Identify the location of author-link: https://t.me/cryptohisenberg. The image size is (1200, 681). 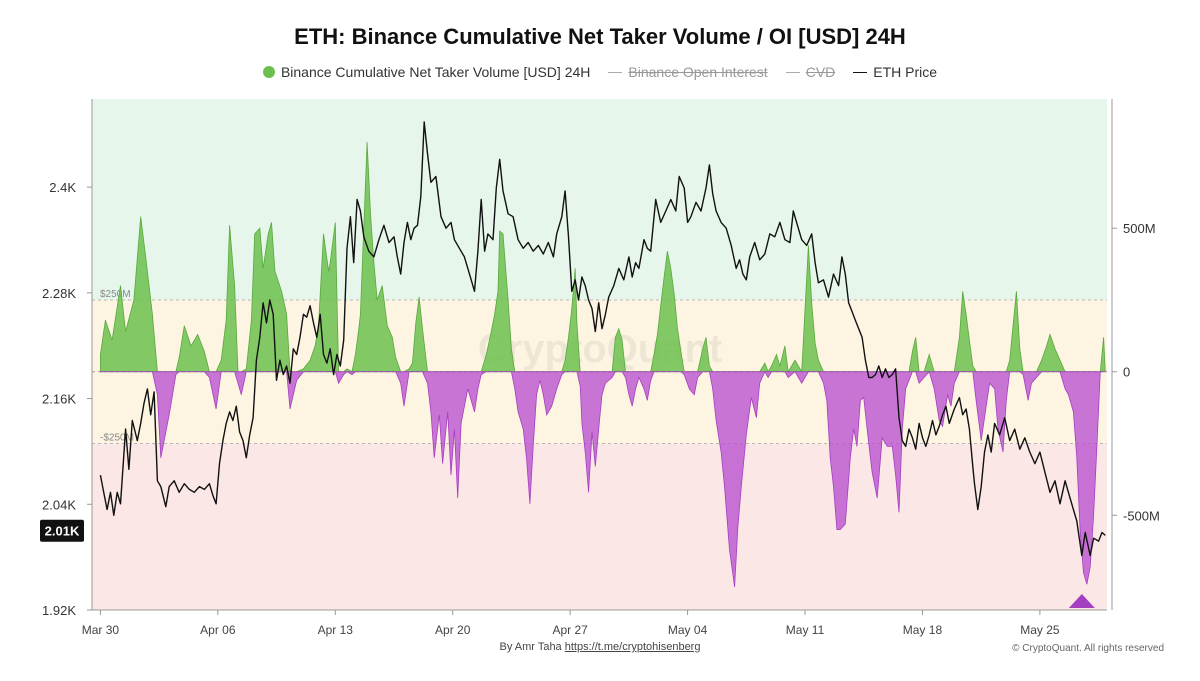
(632, 647).